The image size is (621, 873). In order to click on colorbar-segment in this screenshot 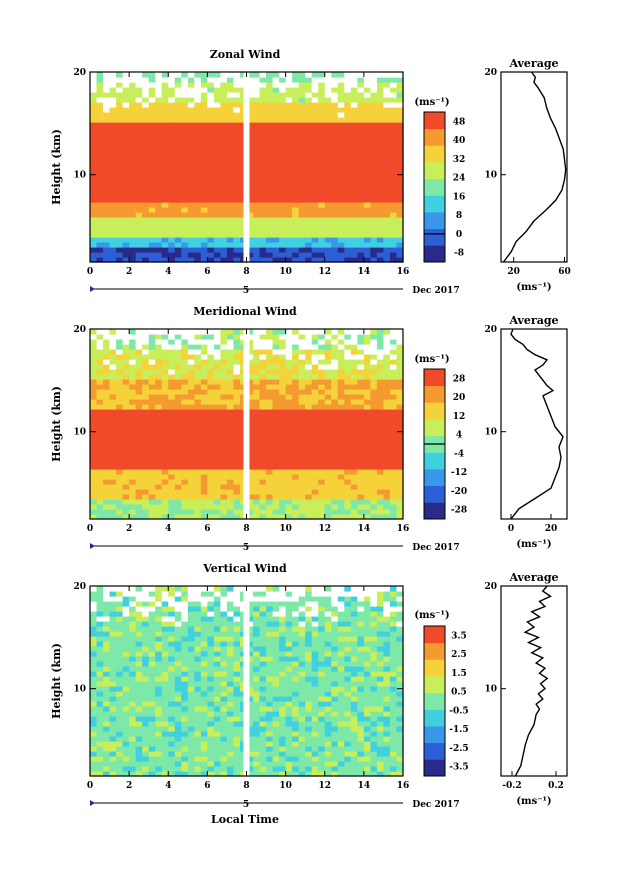, I will do `click(434, 204)`.